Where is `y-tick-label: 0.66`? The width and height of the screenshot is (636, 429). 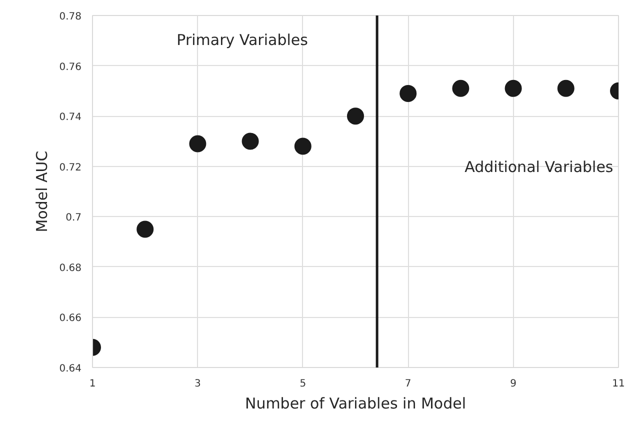 y-tick-label: 0.66 is located at coordinates (70, 318).